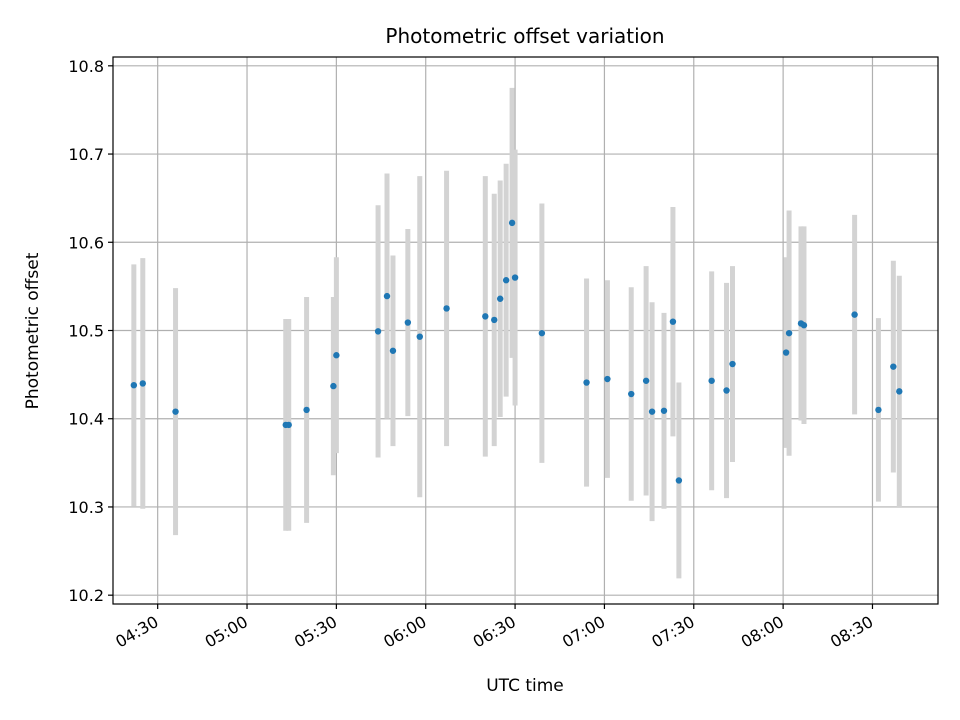  Describe the element at coordinates (86, 242) in the screenshot. I see `y-tick-label: 10.6` at that location.